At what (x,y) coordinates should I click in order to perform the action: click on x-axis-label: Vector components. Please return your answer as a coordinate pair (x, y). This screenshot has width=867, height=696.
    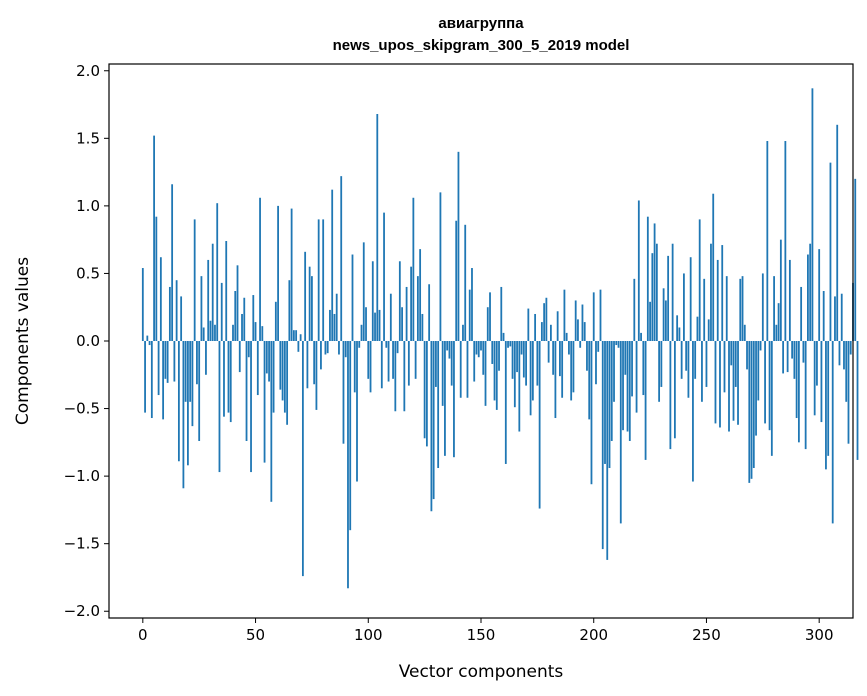
    Looking at the image, I should click on (481, 672).